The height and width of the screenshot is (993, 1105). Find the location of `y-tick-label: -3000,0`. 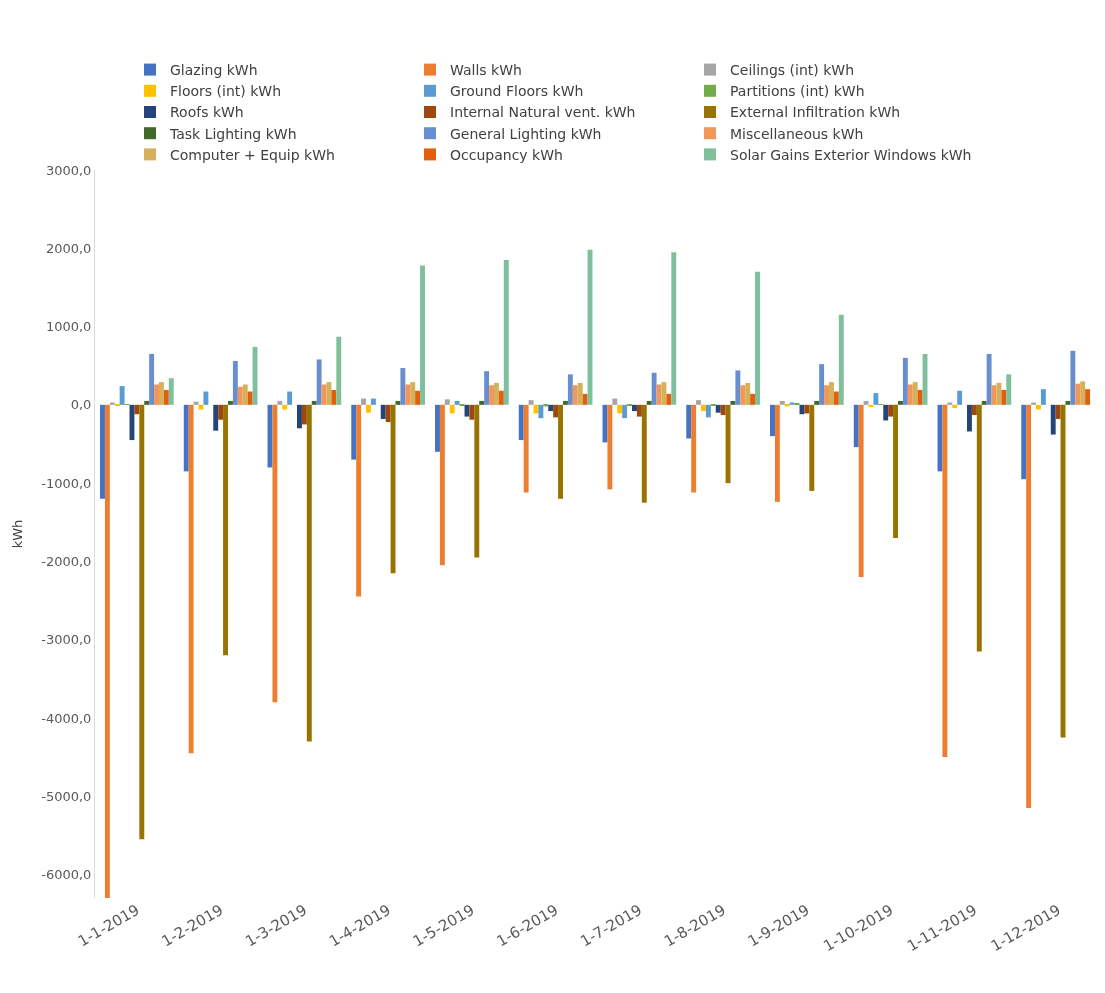

y-tick-label: -3000,0 is located at coordinates (66, 640).